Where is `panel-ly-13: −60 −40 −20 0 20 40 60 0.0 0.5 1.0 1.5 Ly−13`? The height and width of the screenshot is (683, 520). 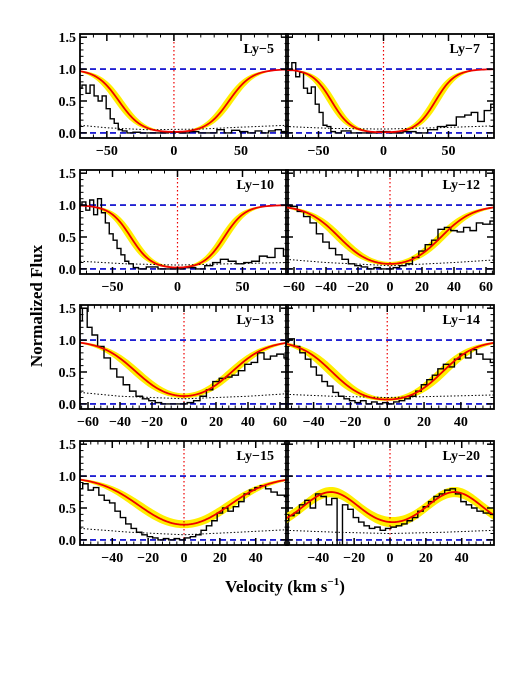
panel-ly-13: −60 −40 −20 0 20 40 60 0.0 0.5 1.0 1.5 Ly−13 is located at coordinates (174, 366).